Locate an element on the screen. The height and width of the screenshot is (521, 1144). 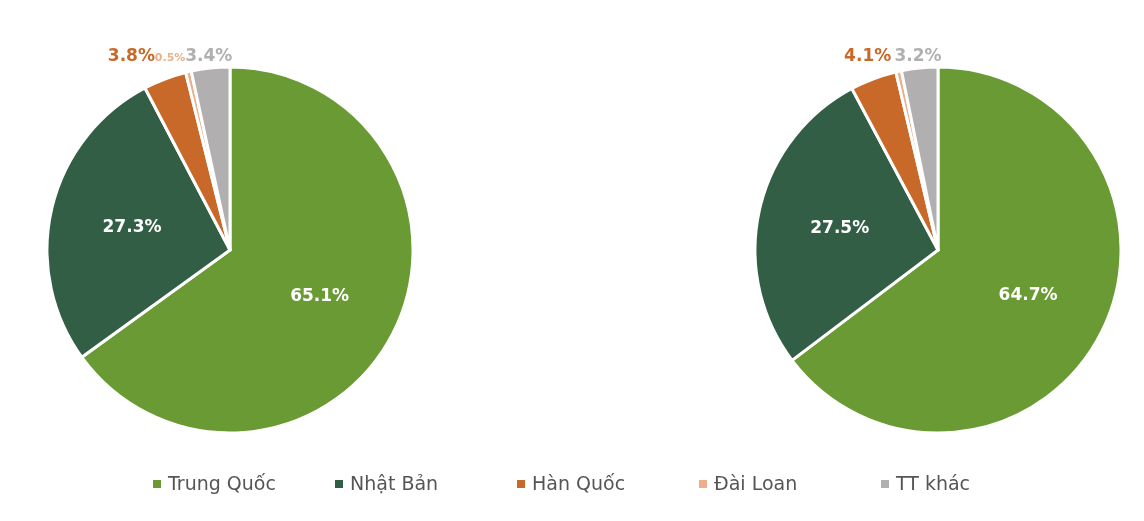
legend-label: Trung Quốc is located at coordinates (221, 482).